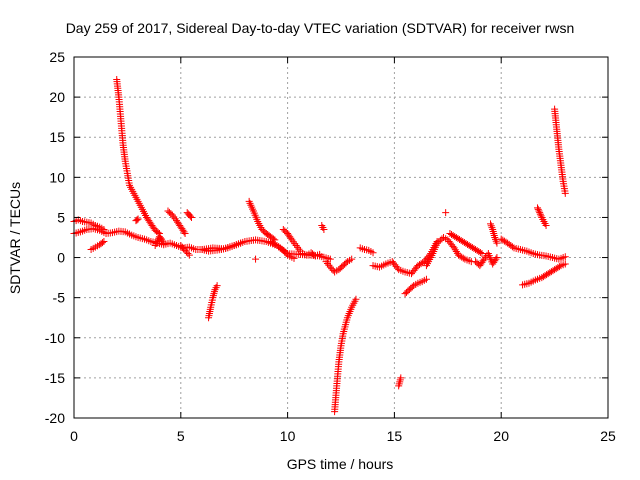 The height and width of the screenshot is (480, 640). What do you see at coordinates (61, 258) in the screenshot?
I see `y-tick-label: 0` at bounding box center [61, 258].